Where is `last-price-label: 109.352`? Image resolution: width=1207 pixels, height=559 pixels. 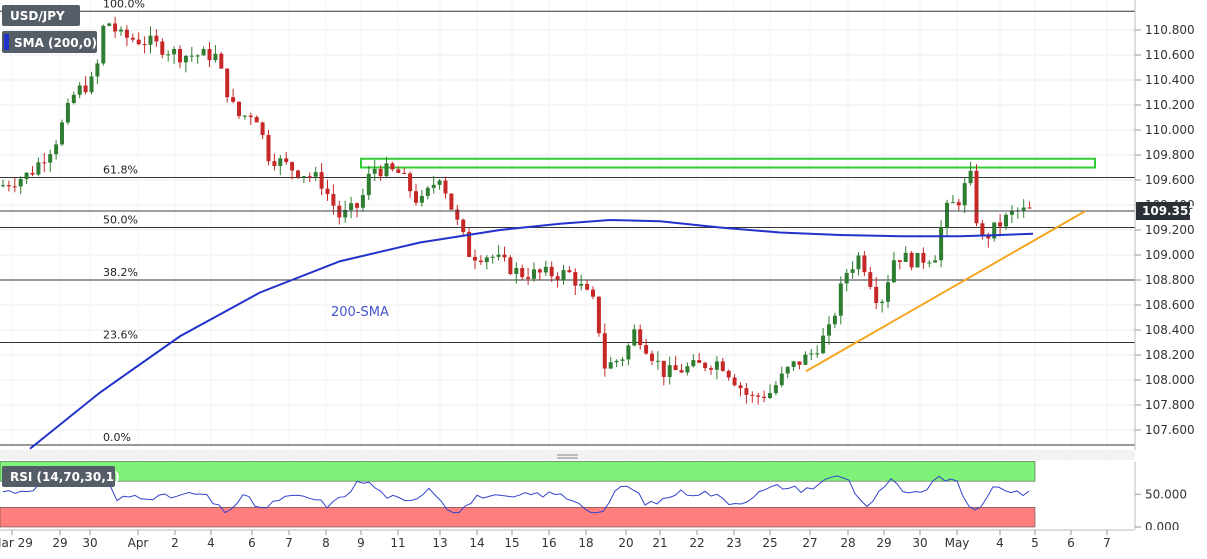 last-price-label: 109.352 is located at coordinates (1169, 211).